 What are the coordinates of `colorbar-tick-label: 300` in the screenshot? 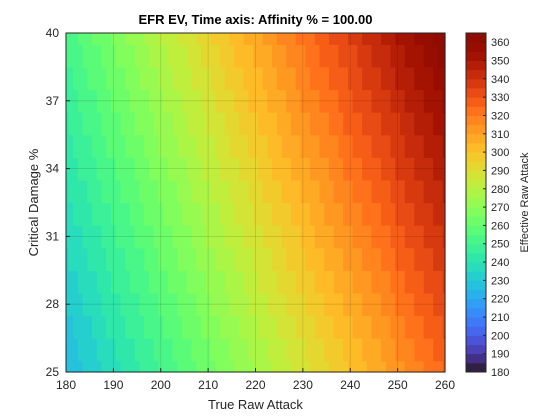 It's located at (500, 153).